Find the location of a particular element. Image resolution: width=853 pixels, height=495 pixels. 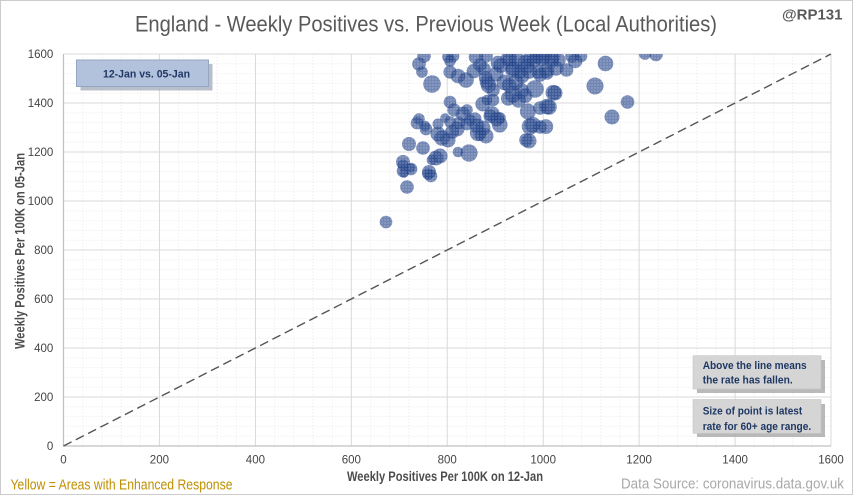

svg-text: rate for 60+ age range. is located at coordinates (757, 427).